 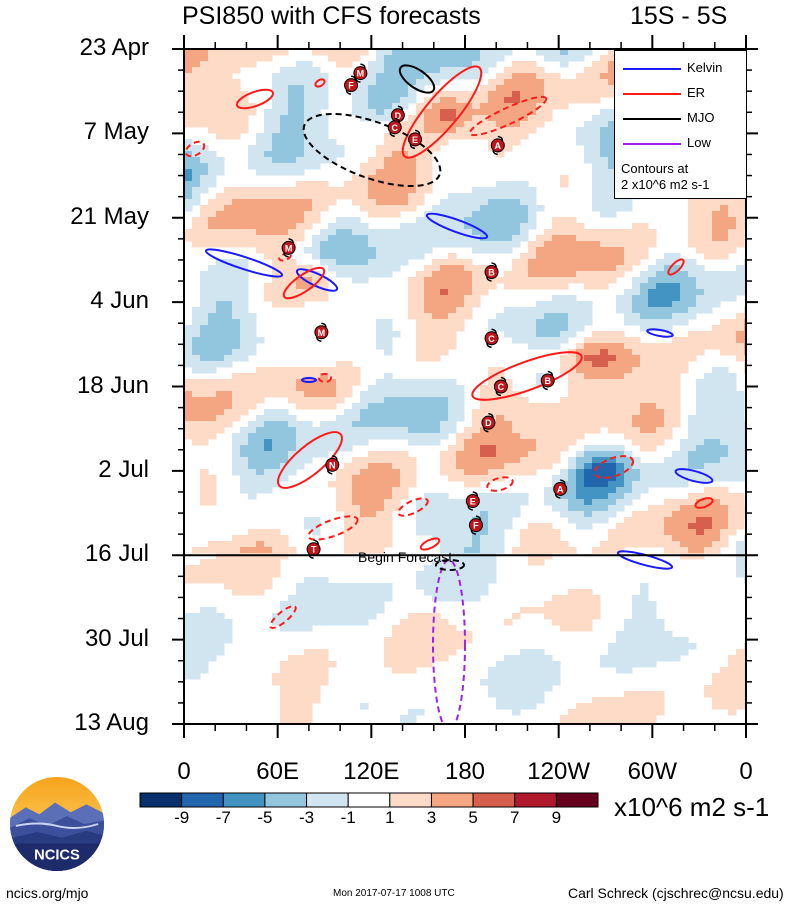 I want to click on x-tick-label: 120W, so click(x=559, y=771).